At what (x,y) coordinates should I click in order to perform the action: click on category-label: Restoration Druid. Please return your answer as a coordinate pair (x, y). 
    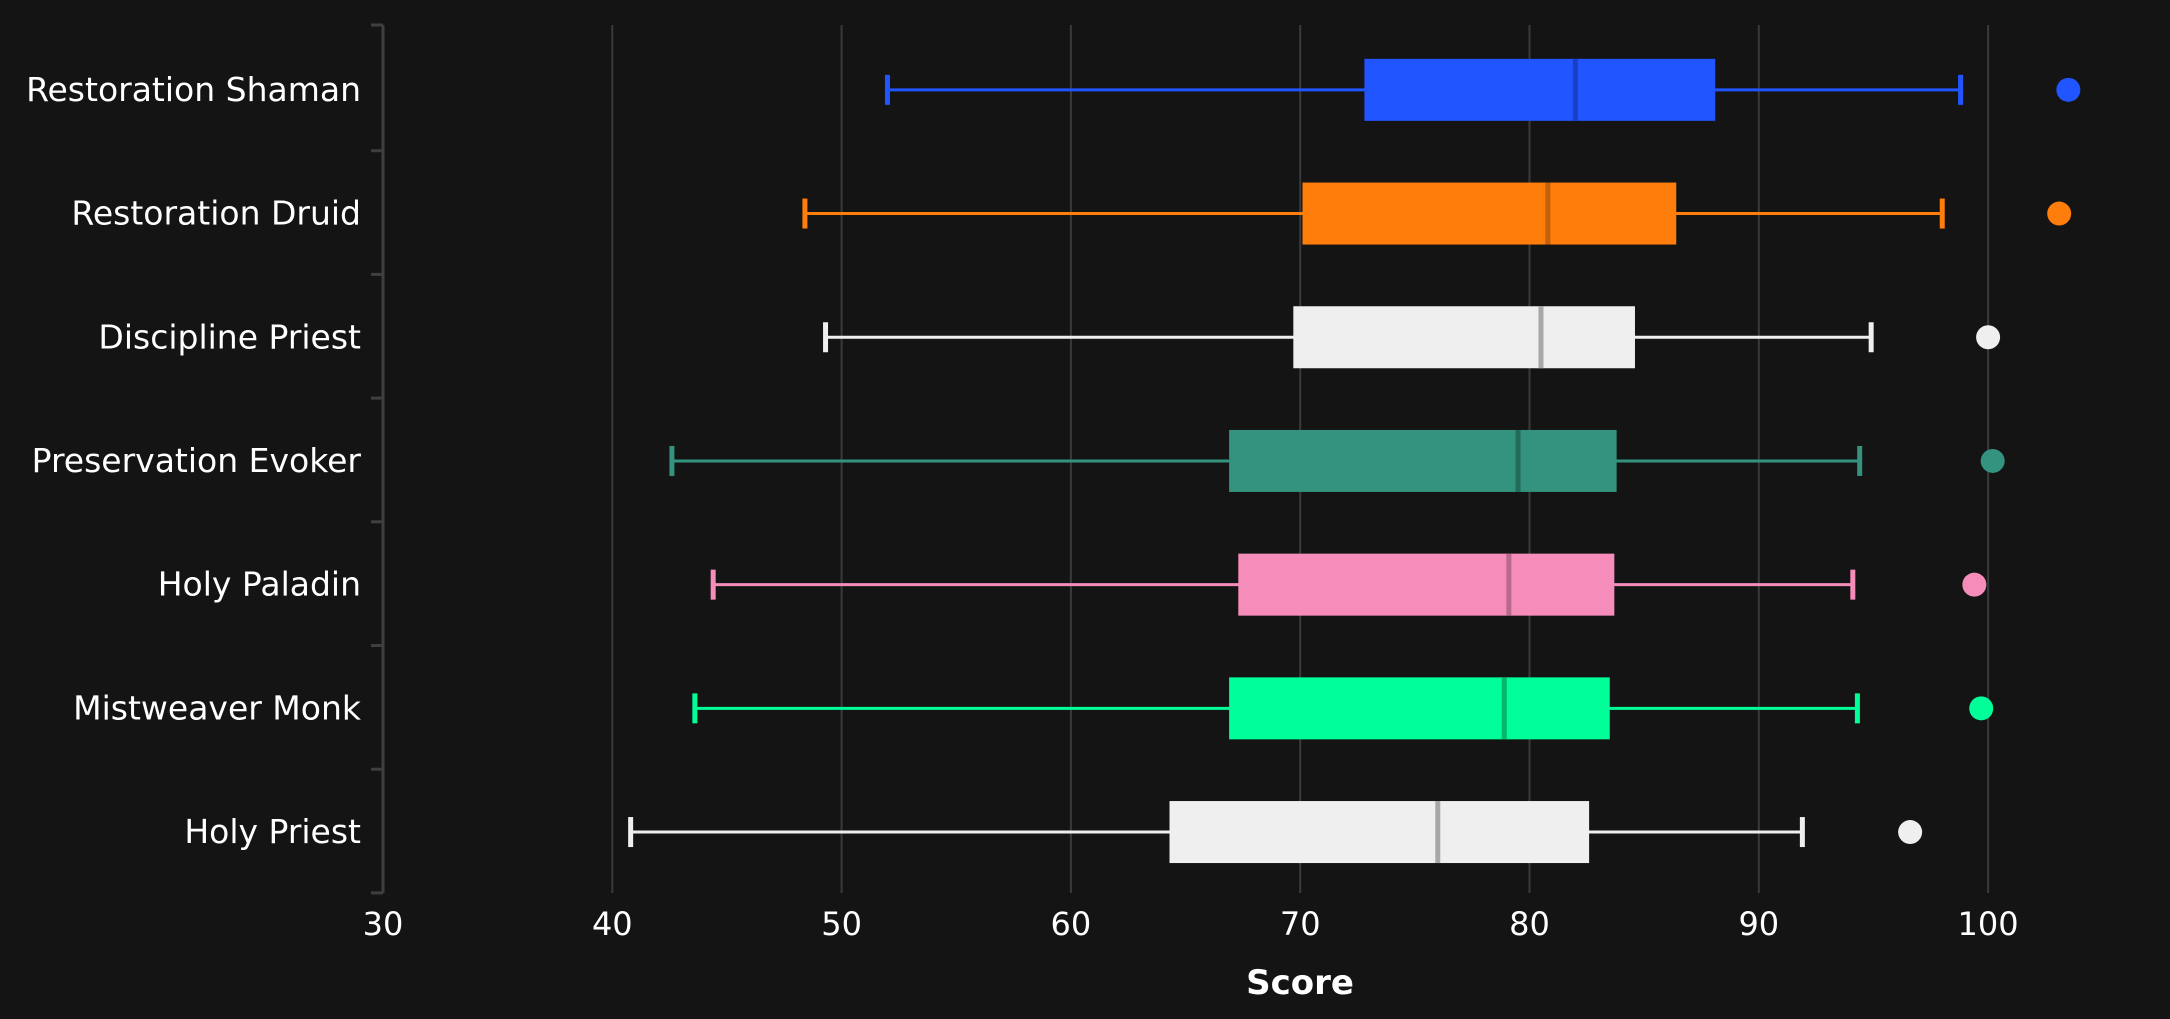
    Looking at the image, I should click on (216, 213).